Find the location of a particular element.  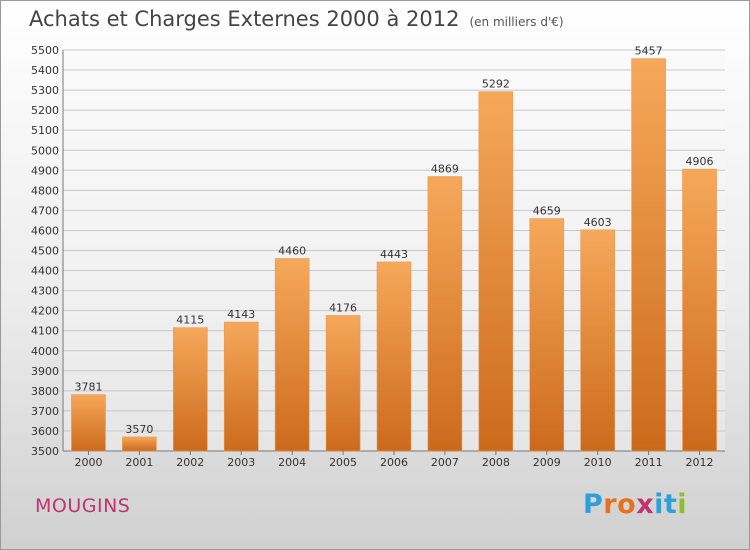

chart-title-text: Achats et Charges Externes 2000 à 2012 is located at coordinates (244, 19).